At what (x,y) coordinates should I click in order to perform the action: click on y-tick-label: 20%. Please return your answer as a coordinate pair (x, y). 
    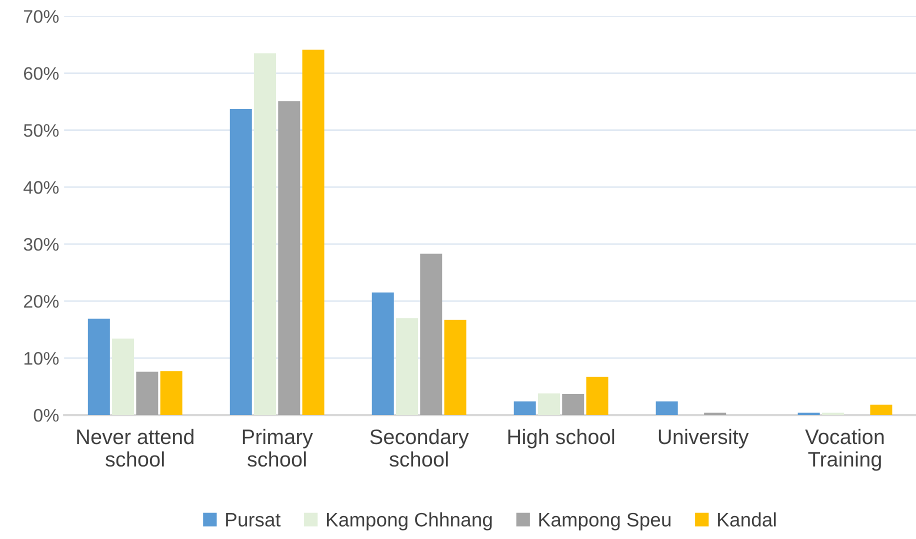
    Looking at the image, I should click on (41, 301).